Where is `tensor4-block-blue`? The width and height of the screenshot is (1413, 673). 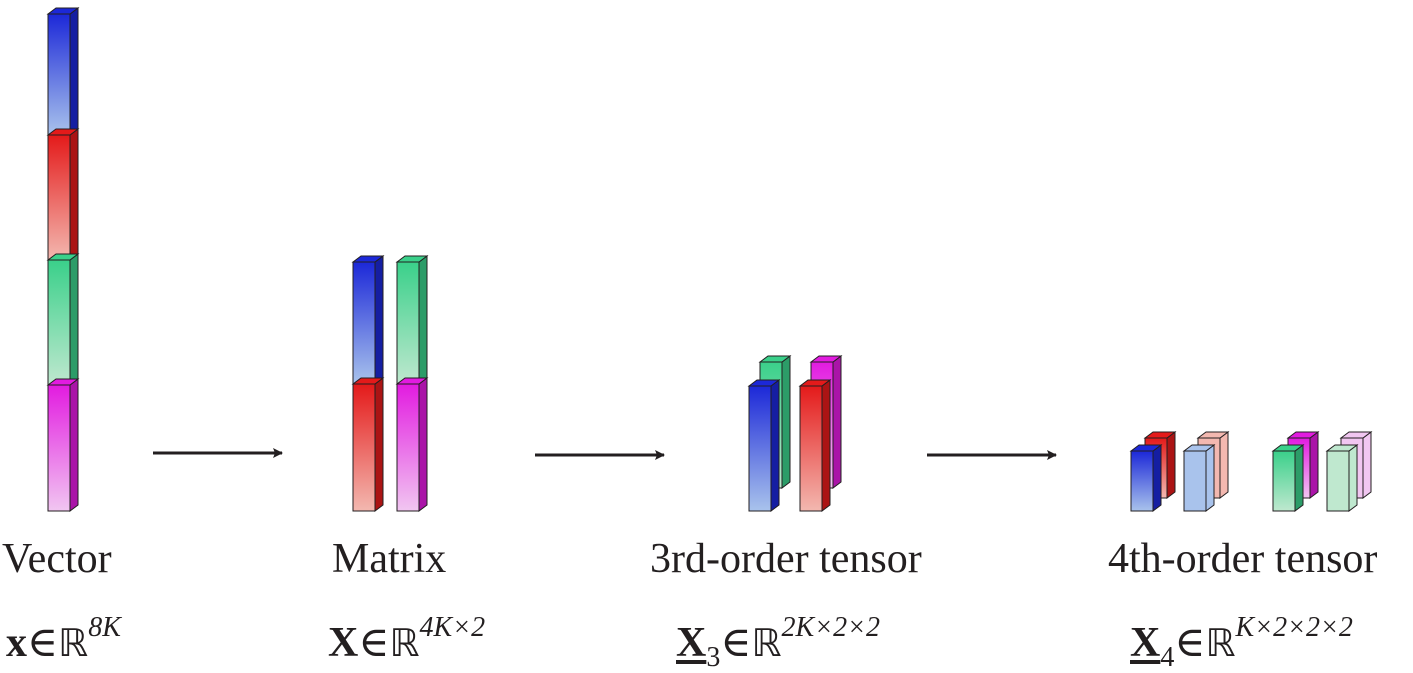 tensor4-block-blue is located at coordinates (1146, 478).